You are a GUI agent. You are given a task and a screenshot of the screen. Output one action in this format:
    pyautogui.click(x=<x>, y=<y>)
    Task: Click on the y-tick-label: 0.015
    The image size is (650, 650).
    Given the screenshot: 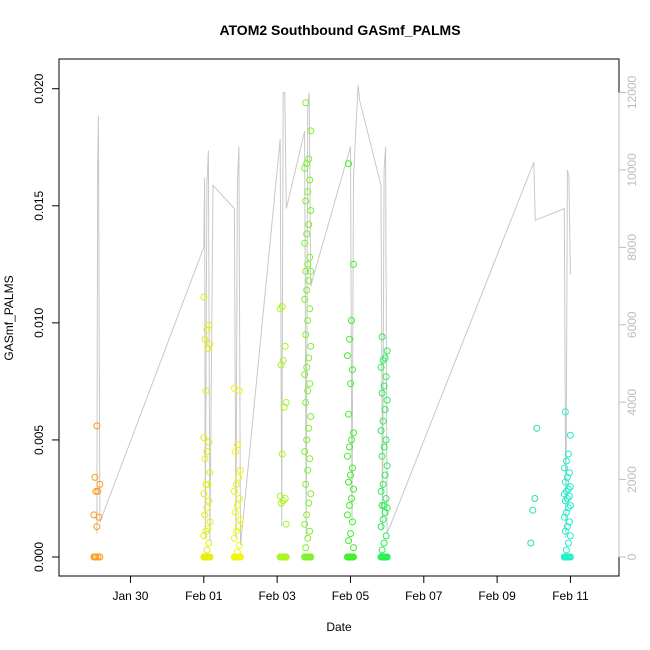 What is the action you would take?
    pyautogui.click(x=39, y=205)
    